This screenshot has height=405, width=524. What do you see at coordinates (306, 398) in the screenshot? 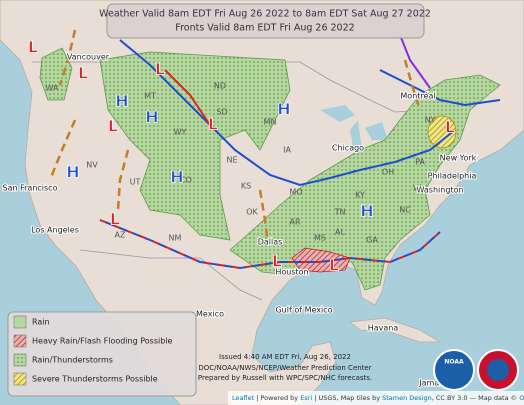
I see `attribution-link: Esri` at bounding box center [306, 398].